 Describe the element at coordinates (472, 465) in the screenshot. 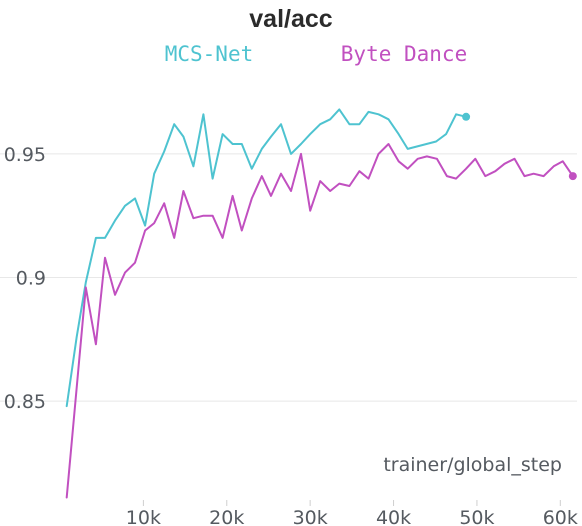

I see `x-axis-label: trainer/global_step` at that location.